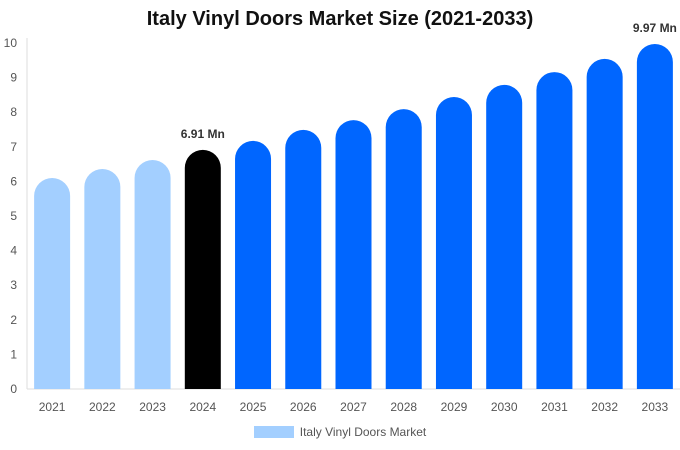 The width and height of the screenshot is (680, 450). What do you see at coordinates (303, 407) in the screenshot?
I see `x-tick-label: 2026` at bounding box center [303, 407].